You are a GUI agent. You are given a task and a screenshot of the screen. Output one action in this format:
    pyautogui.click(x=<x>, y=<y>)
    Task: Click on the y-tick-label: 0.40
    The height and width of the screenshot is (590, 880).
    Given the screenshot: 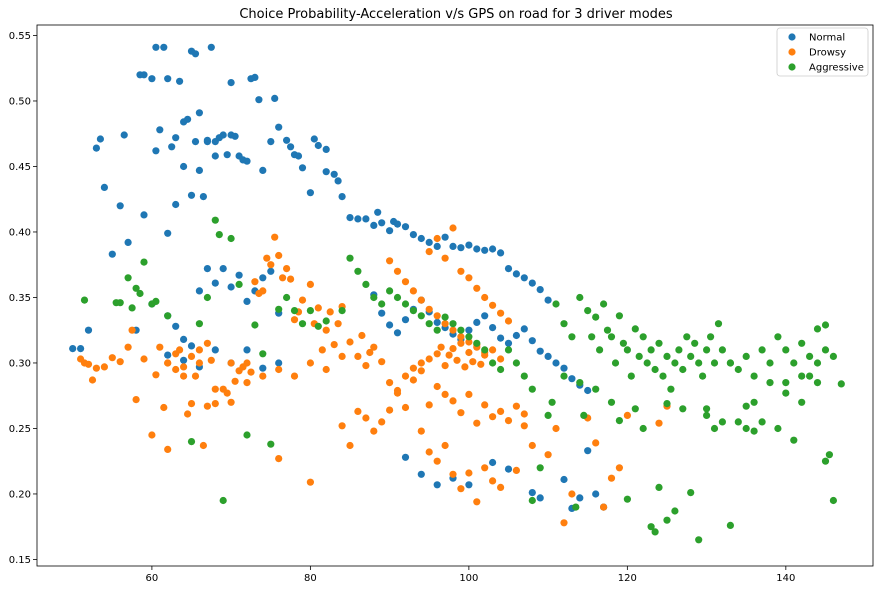 What is the action you would take?
    pyautogui.click(x=20, y=232)
    